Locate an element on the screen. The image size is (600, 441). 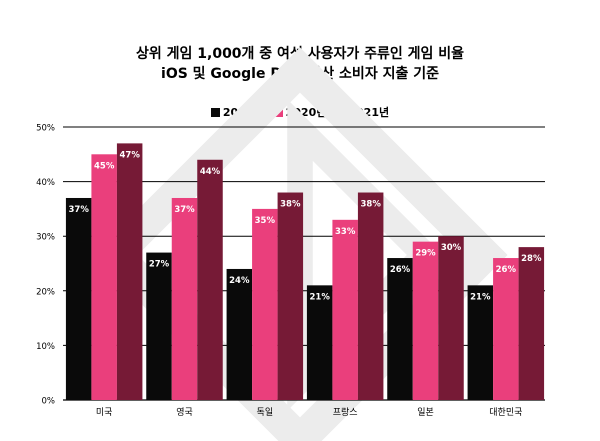
y-tick-label: 40% is located at coordinates (45, 183).